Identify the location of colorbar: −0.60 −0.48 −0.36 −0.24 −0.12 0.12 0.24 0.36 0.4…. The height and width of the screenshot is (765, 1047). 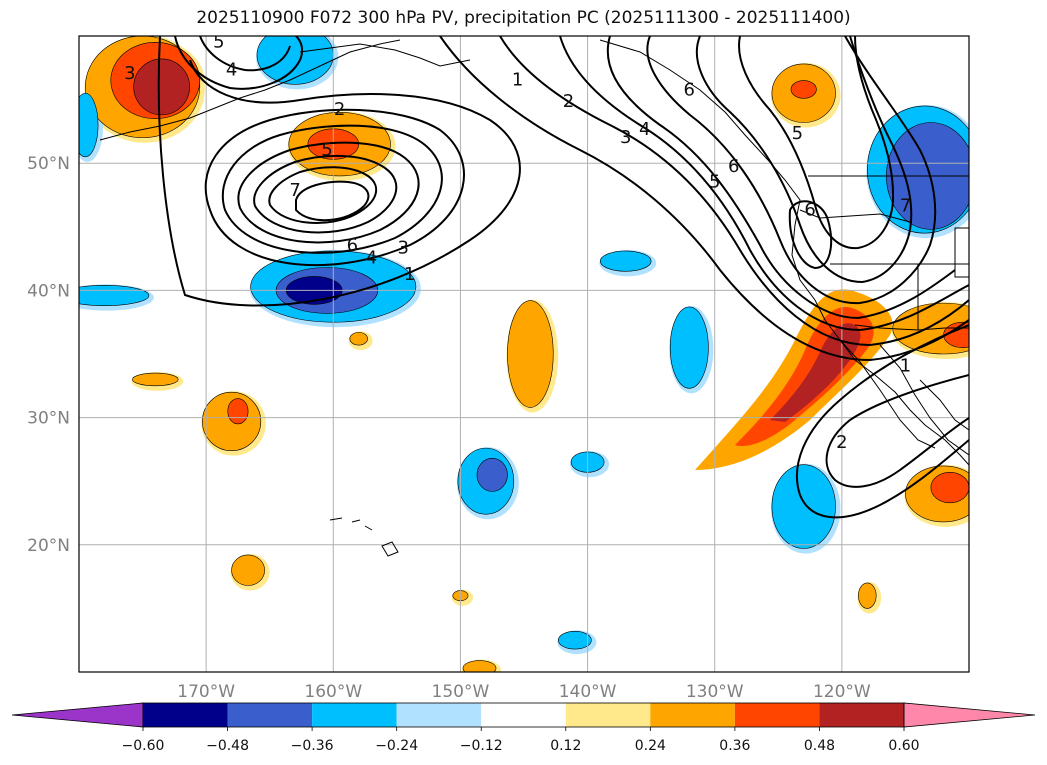
(523, 728).